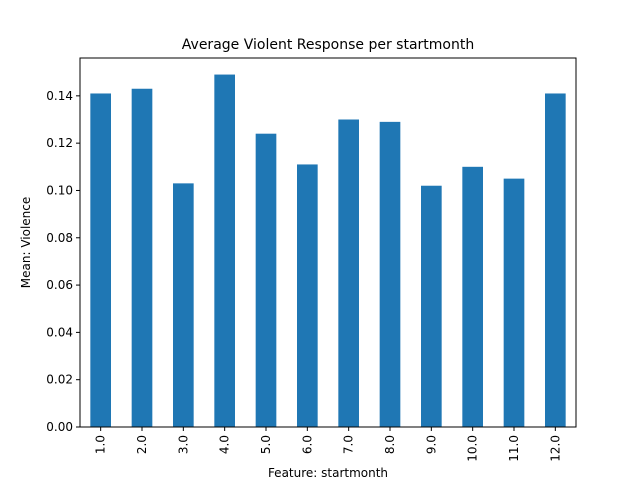 The image size is (640, 485). I want to click on y-tick-label: 0.00, so click(59, 427).